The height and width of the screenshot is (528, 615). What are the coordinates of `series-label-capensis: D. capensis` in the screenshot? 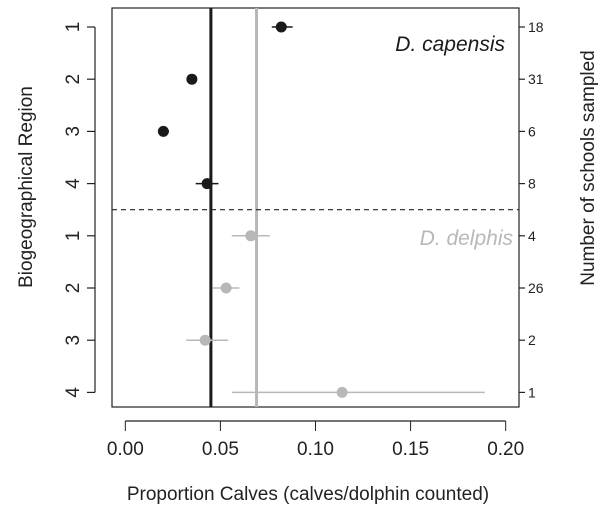 It's located at (450, 44).